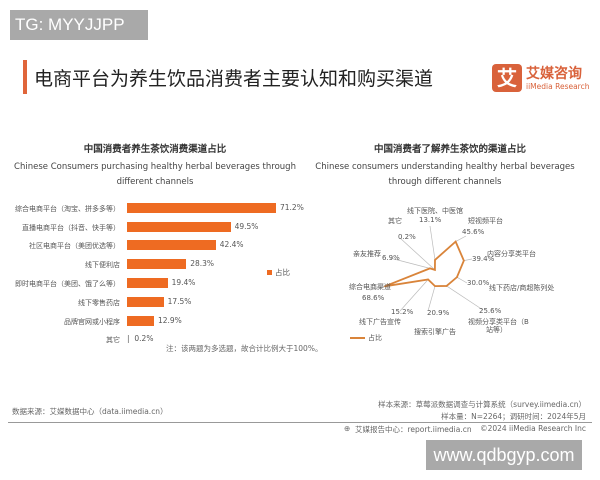 The image size is (600, 480). I want to click on radar-cat-label: 线下药店/商超陈列处, so click(522, 288).